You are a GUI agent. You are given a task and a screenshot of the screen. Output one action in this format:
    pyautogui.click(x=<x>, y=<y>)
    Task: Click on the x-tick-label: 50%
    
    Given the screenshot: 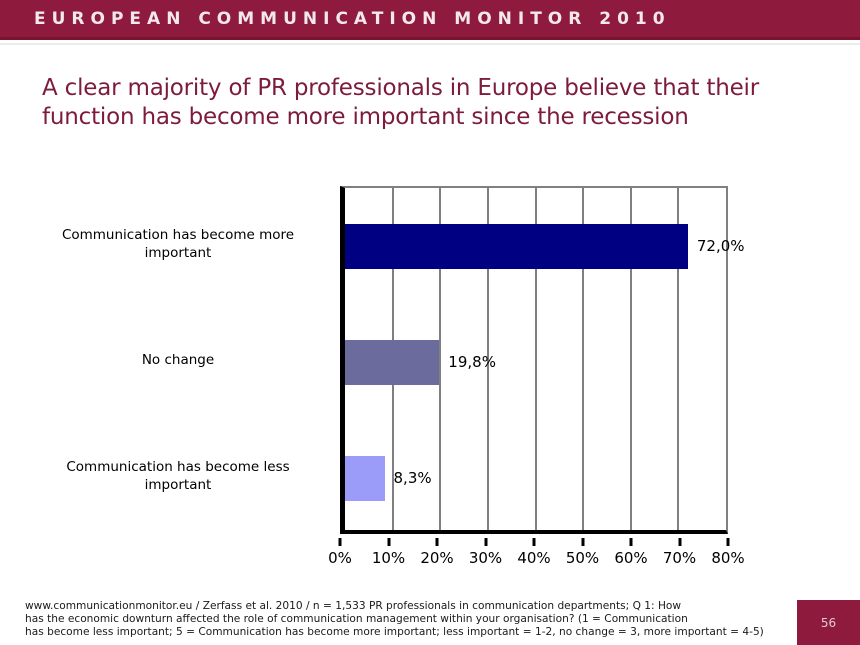 What is the action you would take?
    pyautogui.click(x=582, y=558)
    